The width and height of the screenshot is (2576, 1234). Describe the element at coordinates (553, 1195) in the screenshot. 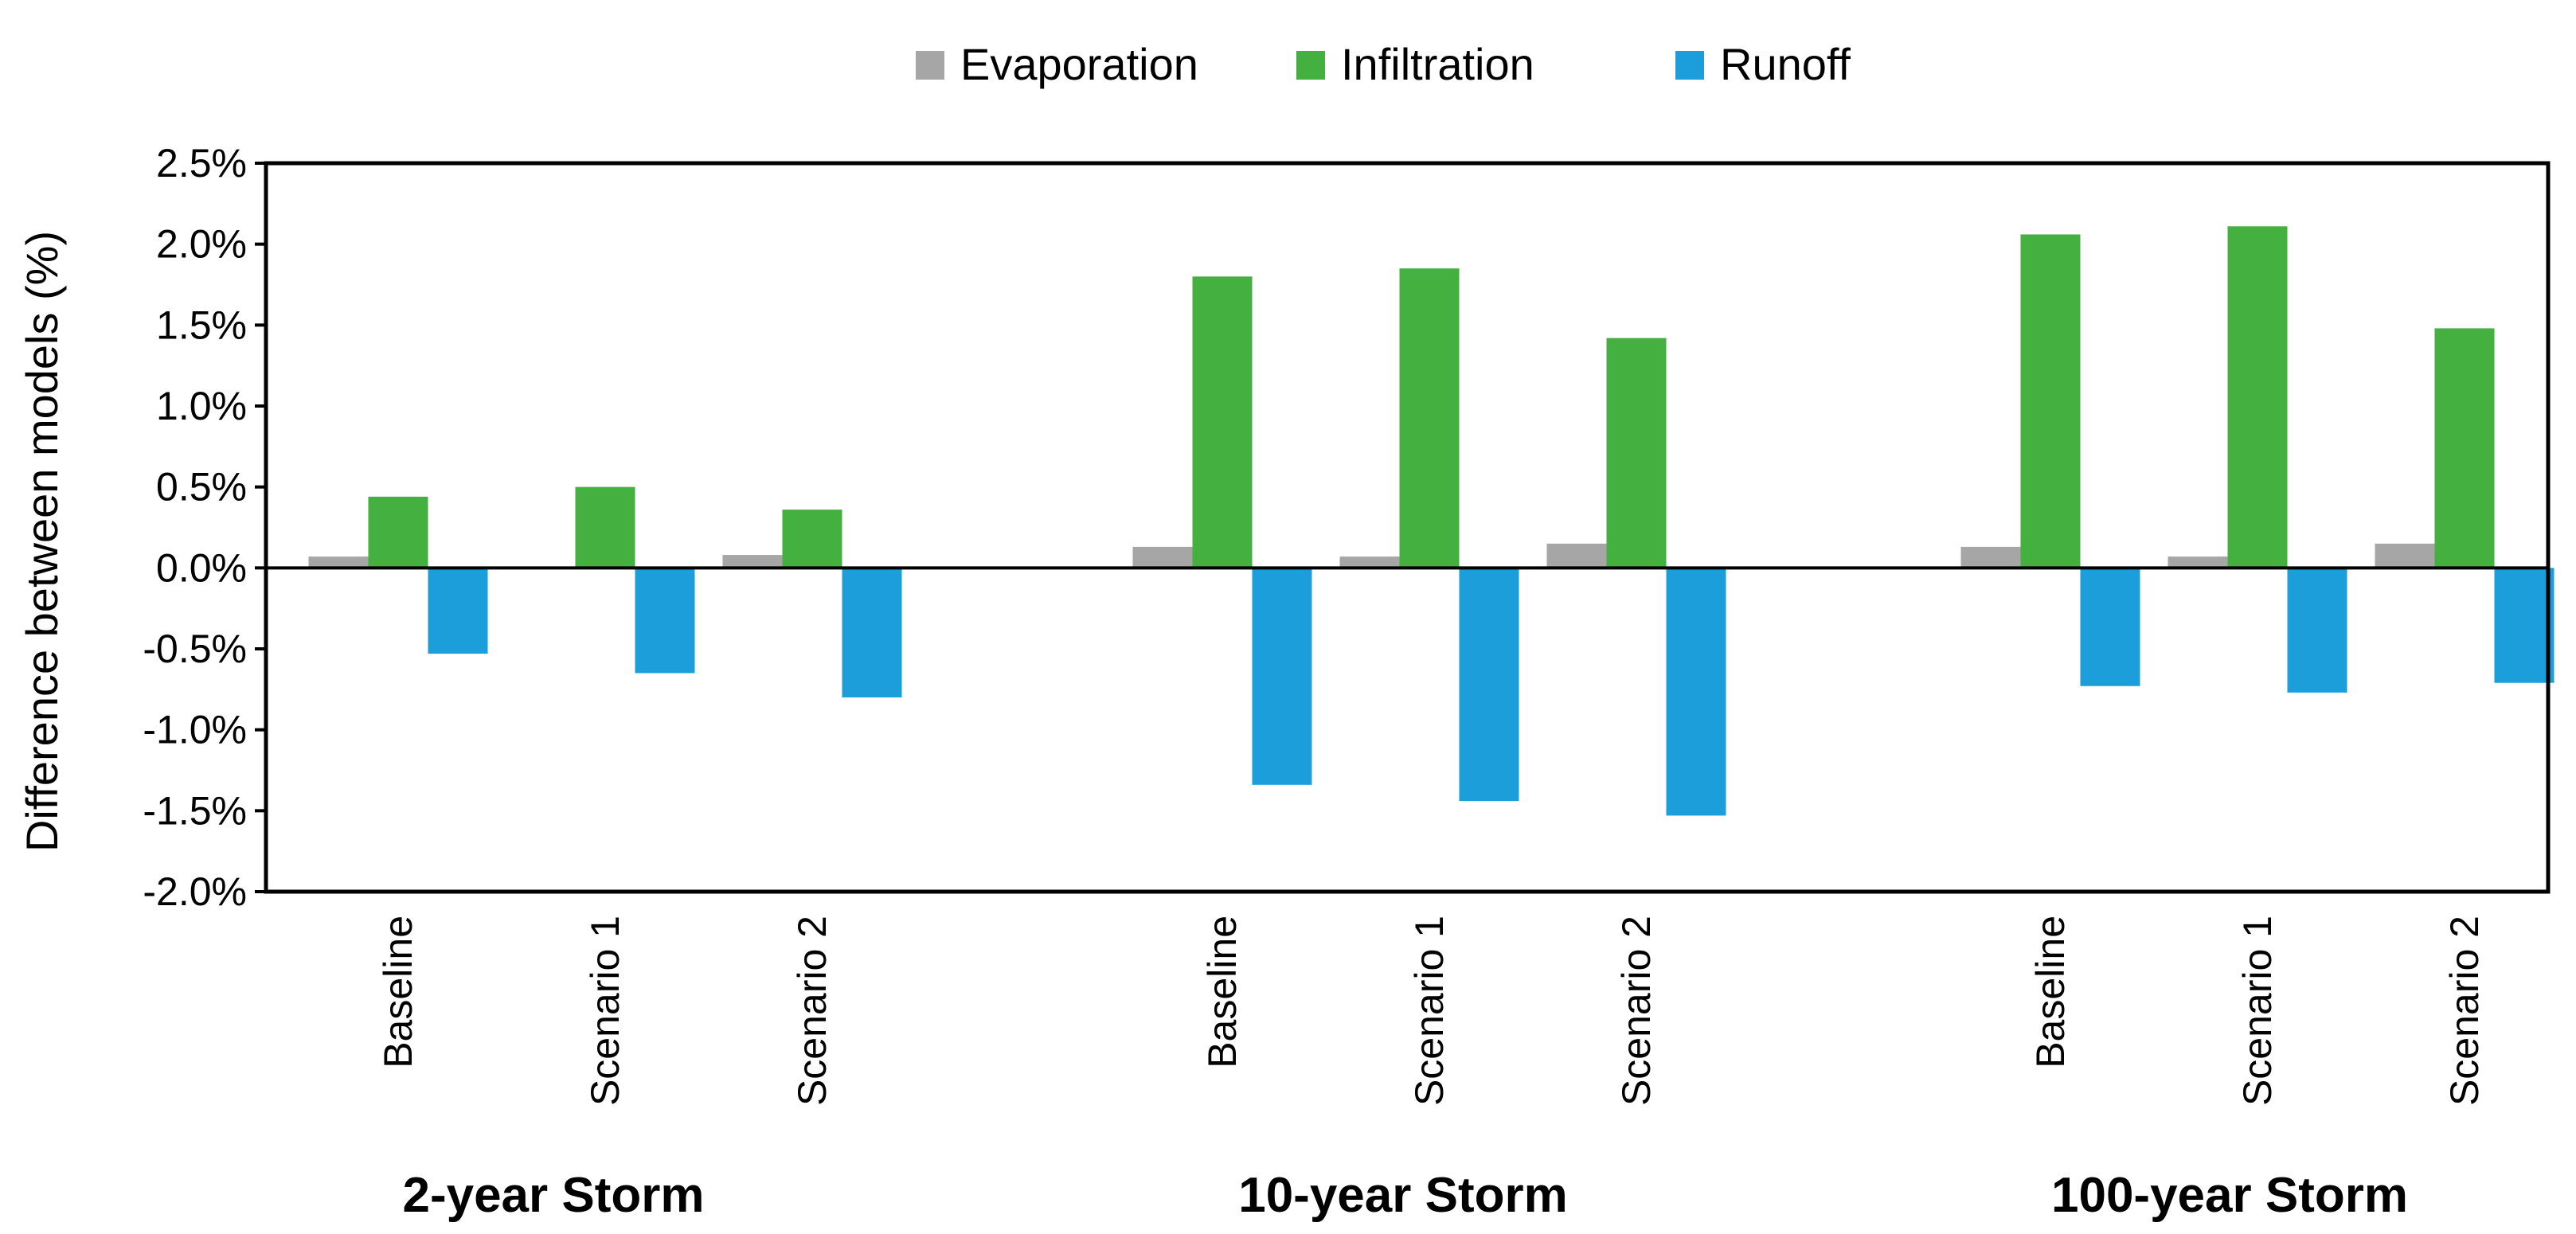

I see `x-group-label: 2-year Storm` at that location.